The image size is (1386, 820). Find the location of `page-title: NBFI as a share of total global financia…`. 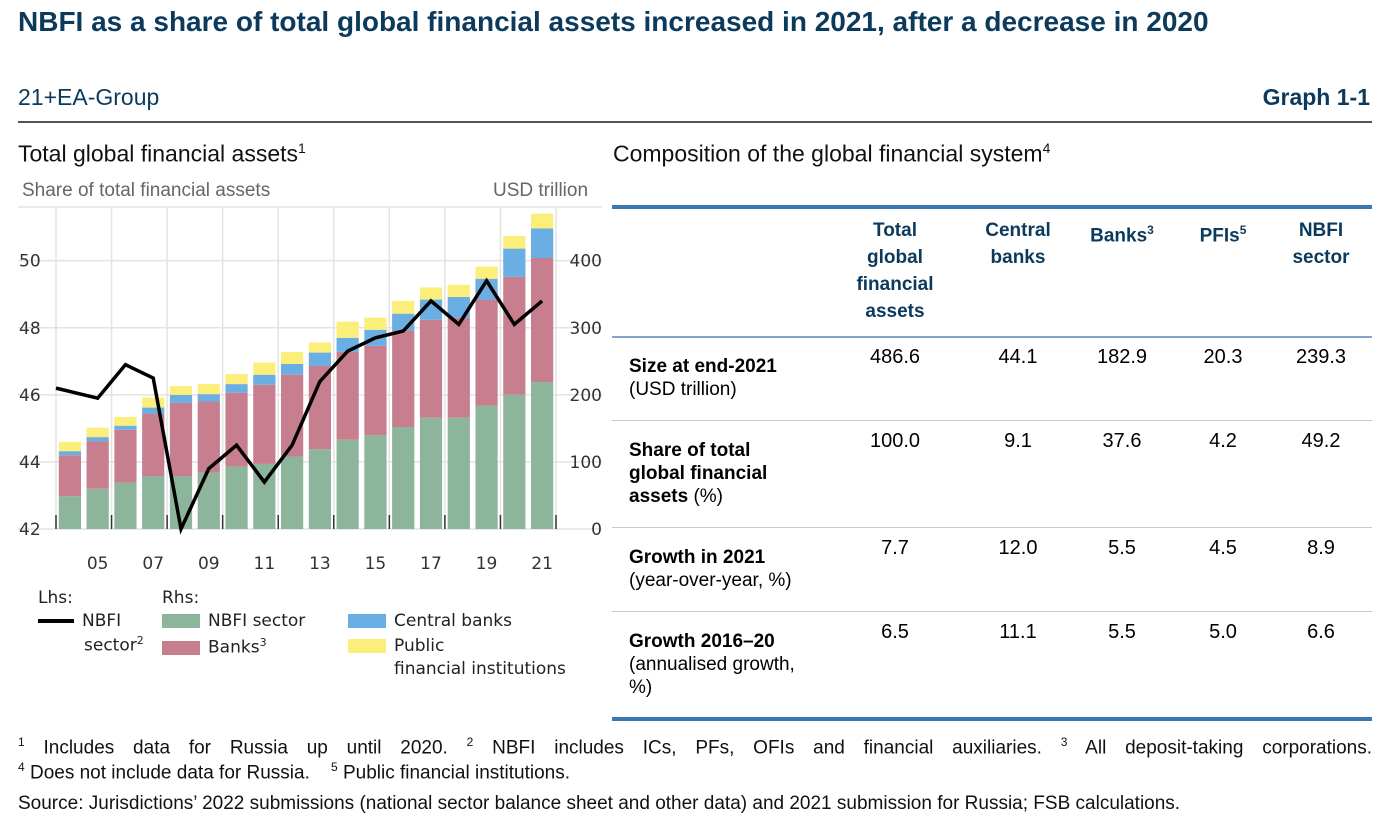

page-title: NBFI as a share of total global financia… is located at coordinates (613, 21).